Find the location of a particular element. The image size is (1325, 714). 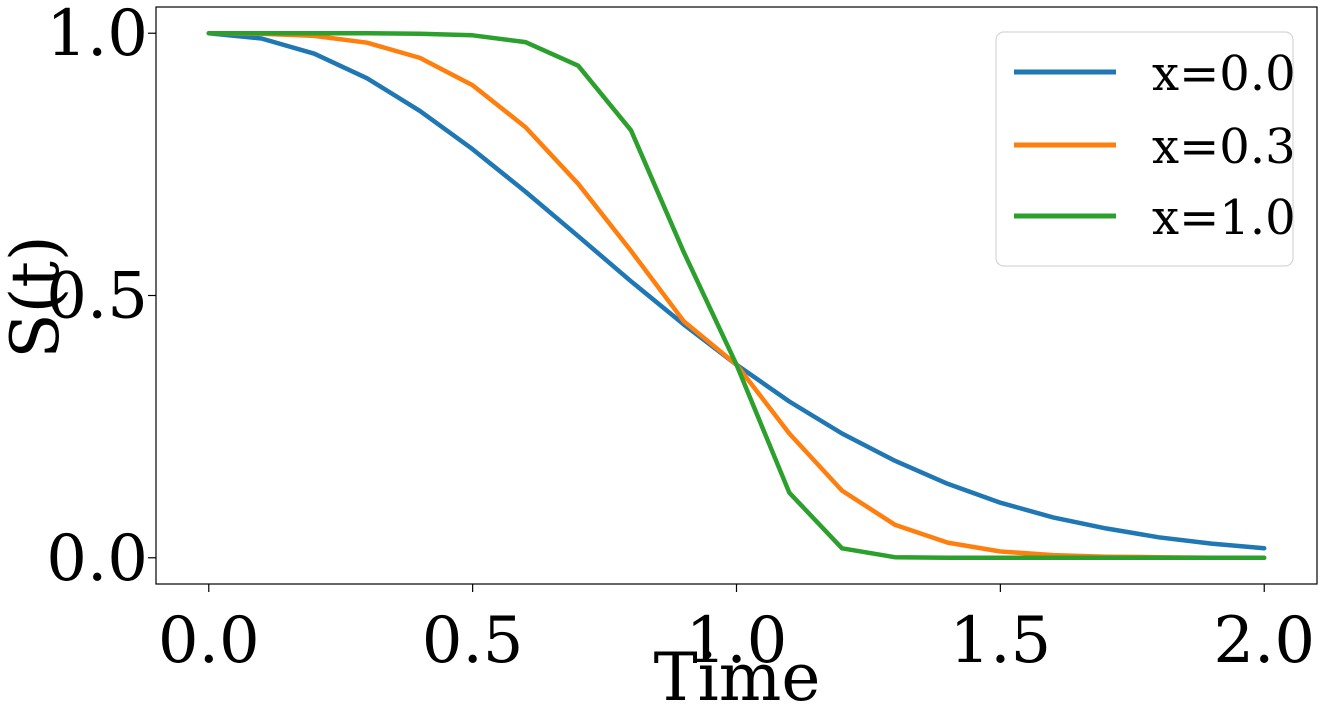

x-tick-label: 2.0 is located at coordinates (1264, 641).